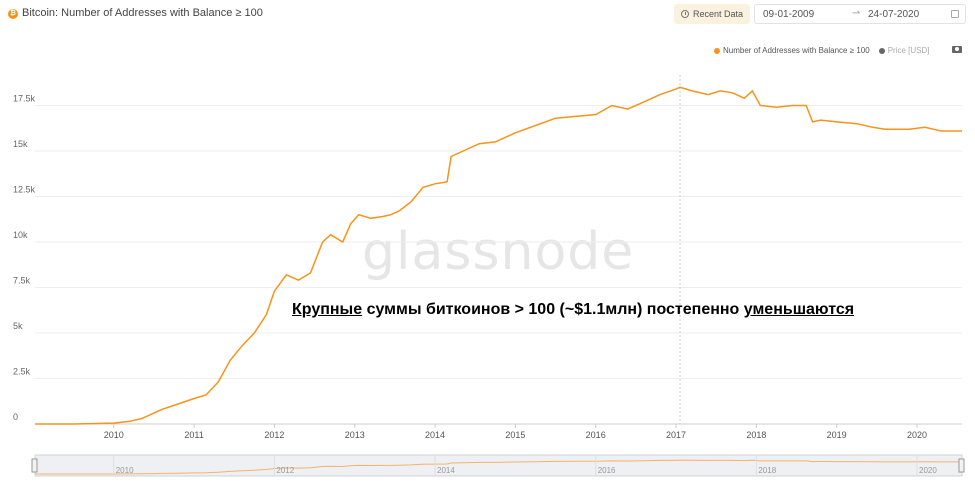 This screenshot has width=975, height=486. Describe the element at coordinates (684, 14) in the screenshot. I see `clock-icon` at that location.